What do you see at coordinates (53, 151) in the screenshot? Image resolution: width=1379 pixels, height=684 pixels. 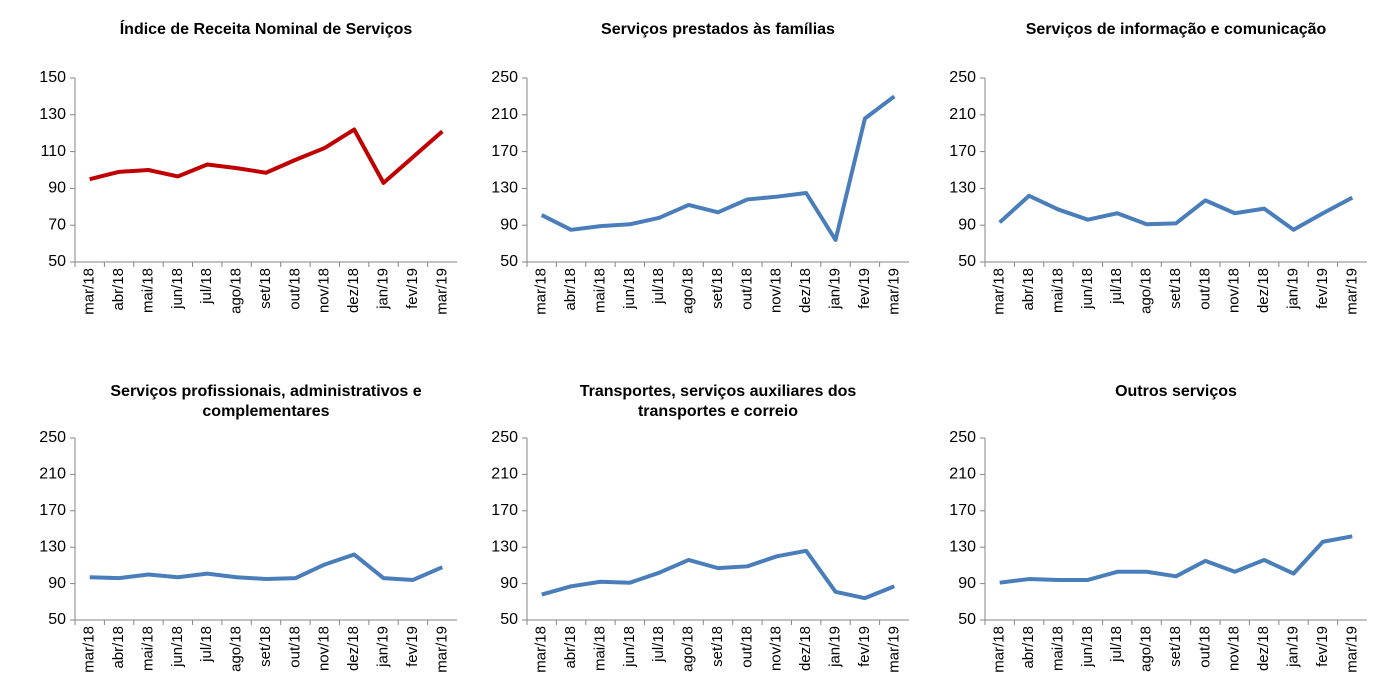 I see `y-tick-label: 110` at bounding box center [53, 151].